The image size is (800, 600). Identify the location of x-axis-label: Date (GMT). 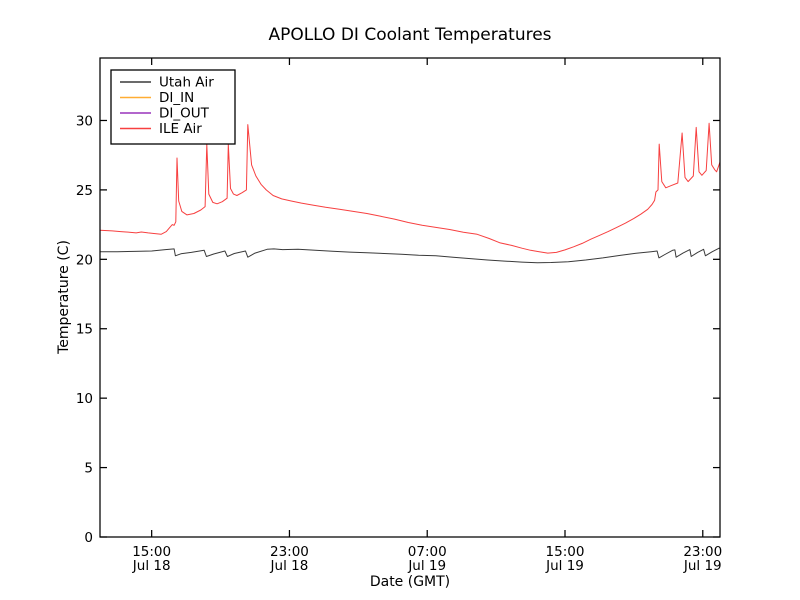
(410, 582).